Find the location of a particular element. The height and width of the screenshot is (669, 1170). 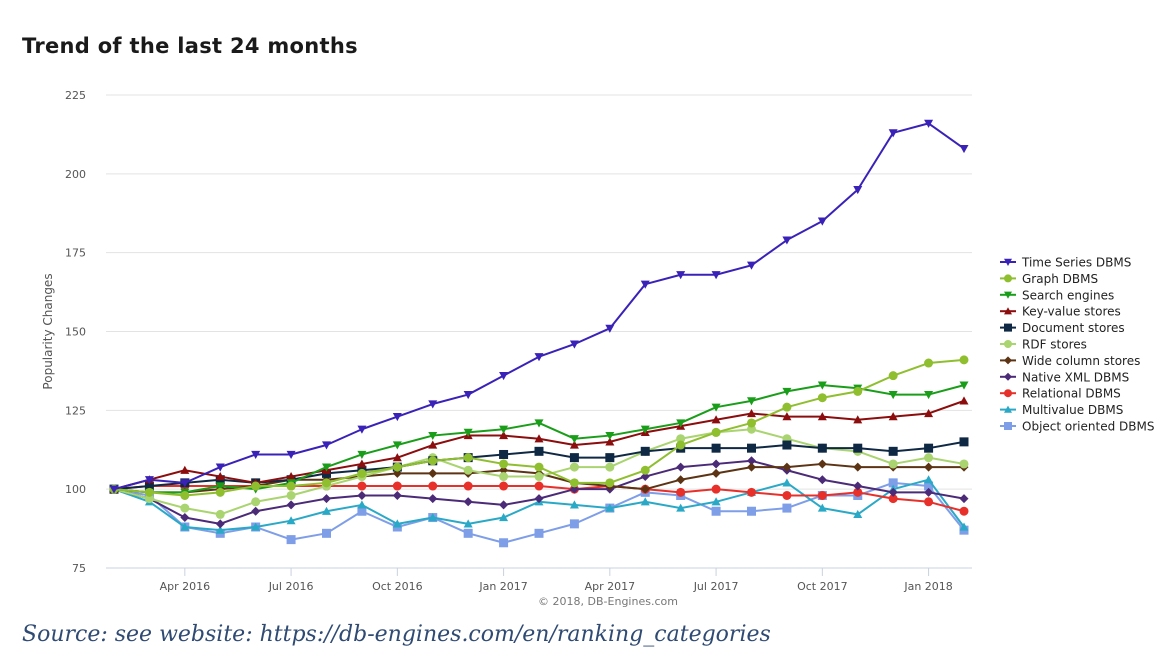

legend-item-search-engines: Search engines is located at coordinates (1057, 295).